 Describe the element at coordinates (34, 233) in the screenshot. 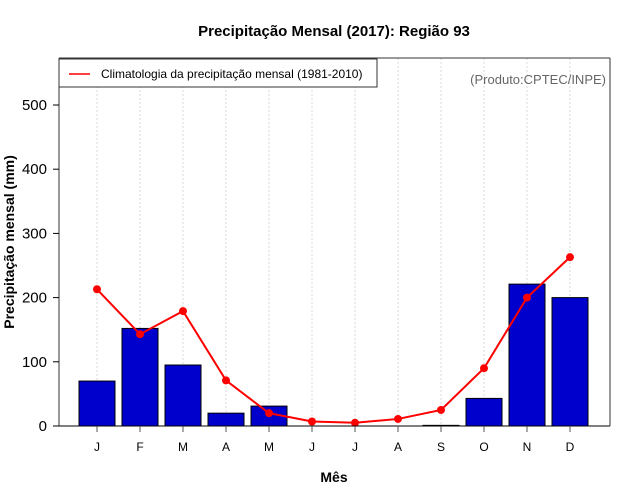

I see `y-tick-label: 300` at that location.